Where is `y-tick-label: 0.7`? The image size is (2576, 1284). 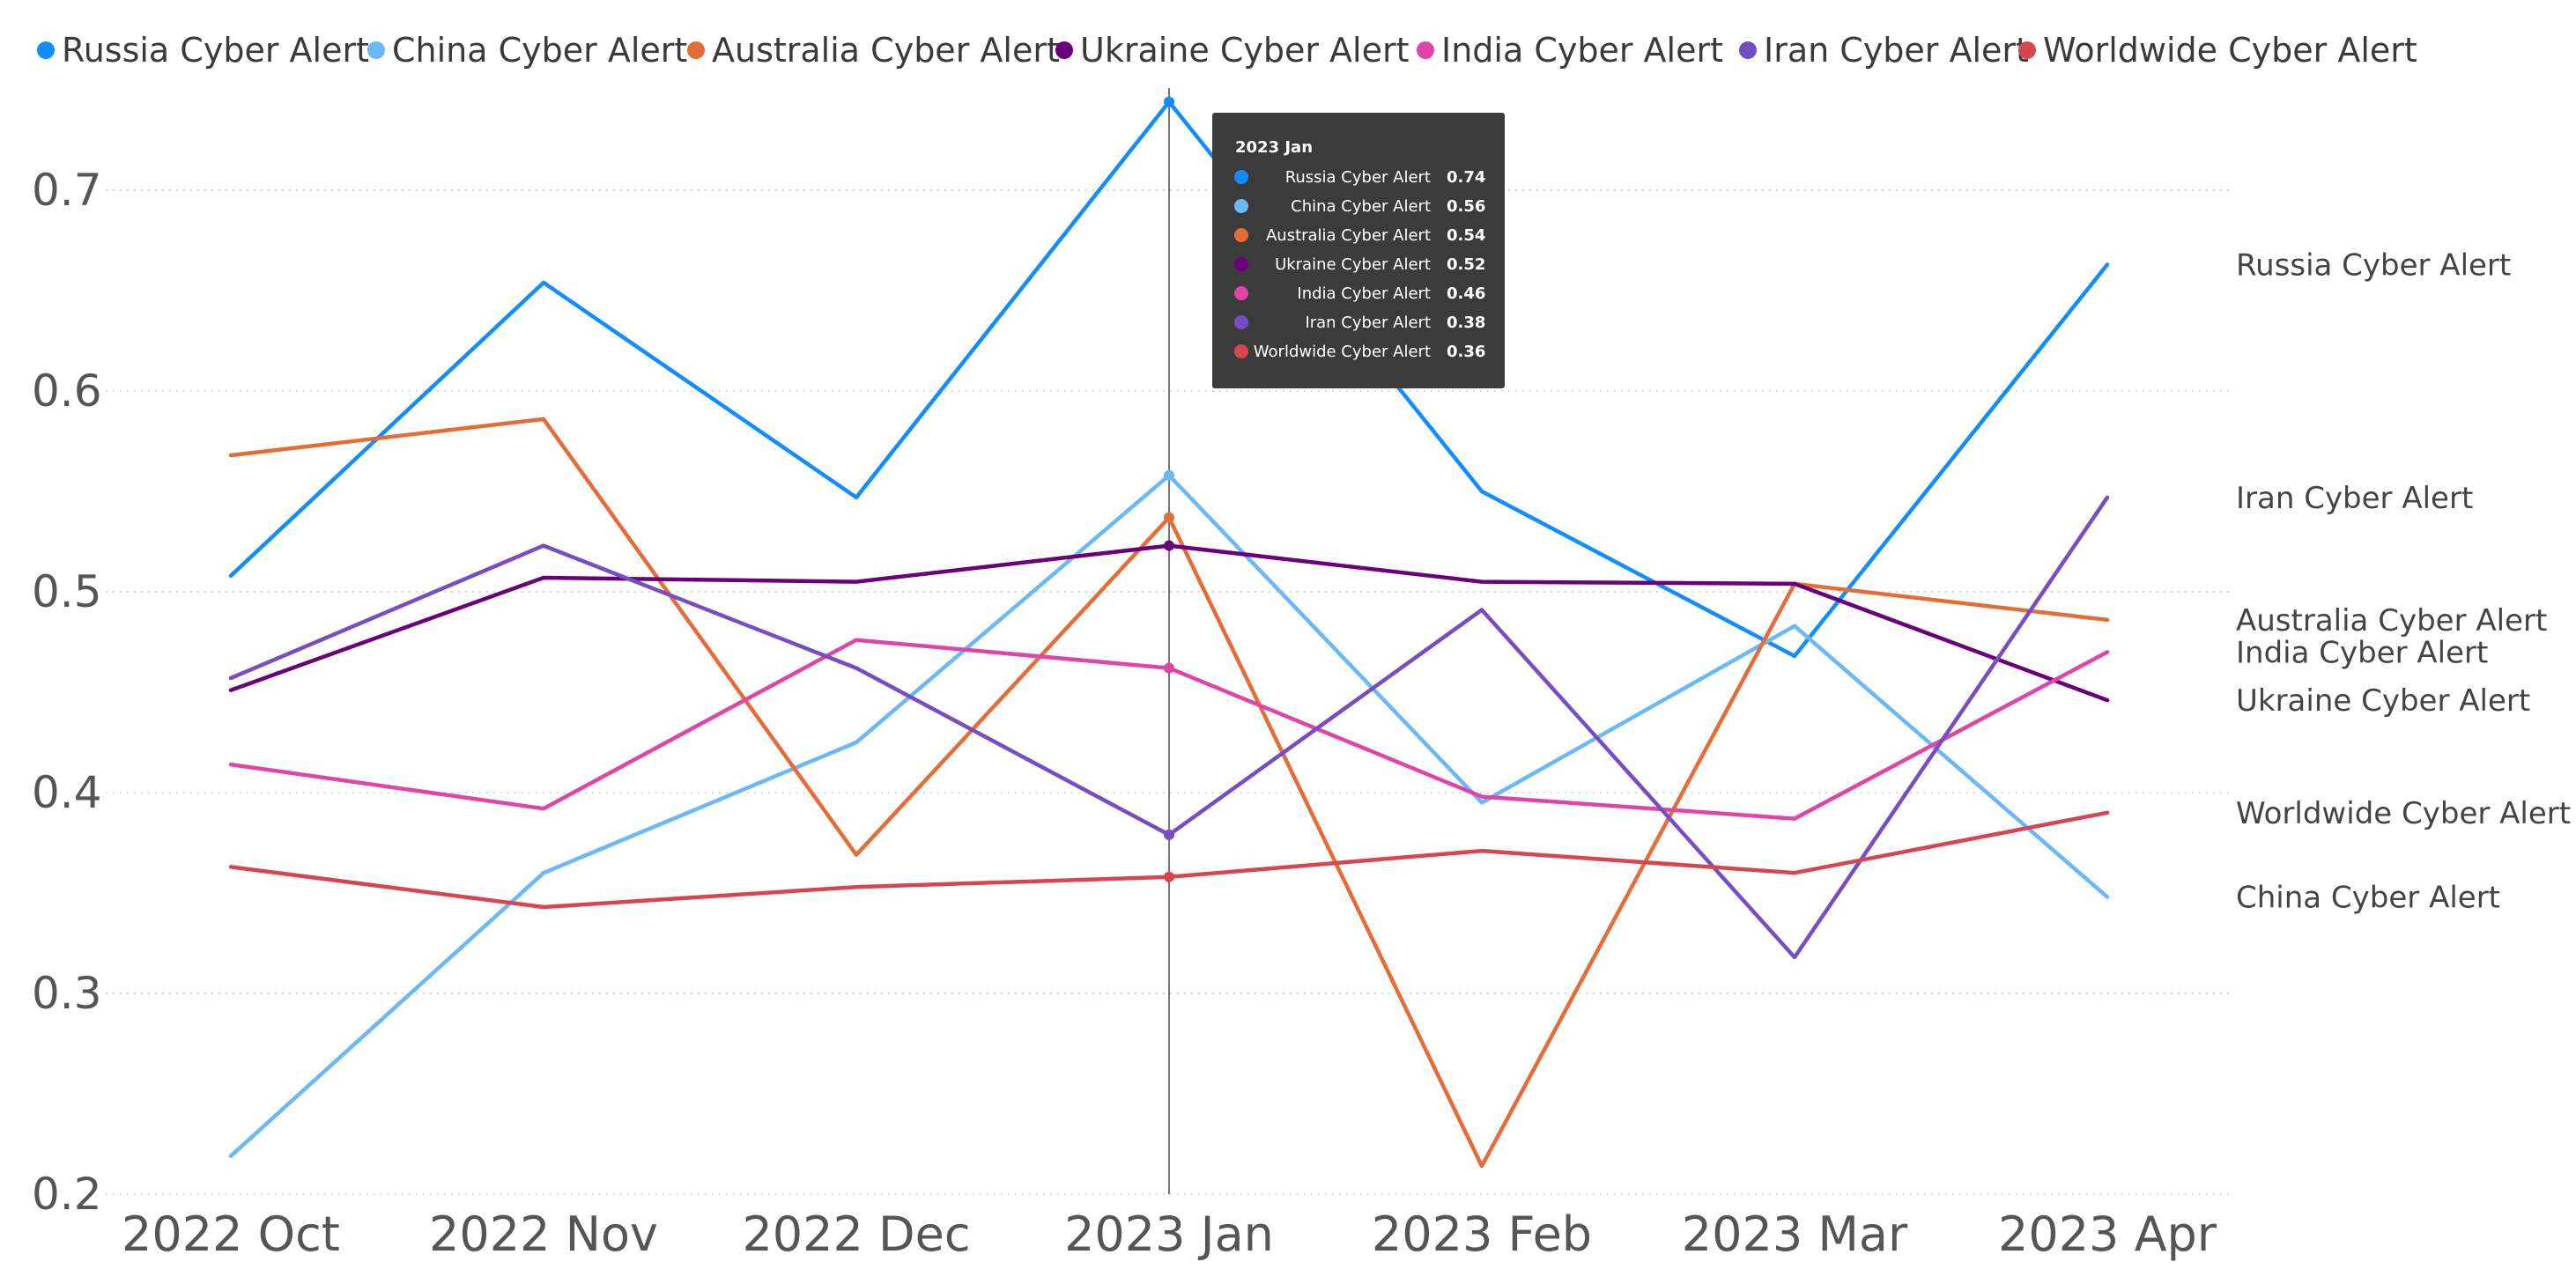 y-tick-label: 0.7 is located at coordinates (67, 190).